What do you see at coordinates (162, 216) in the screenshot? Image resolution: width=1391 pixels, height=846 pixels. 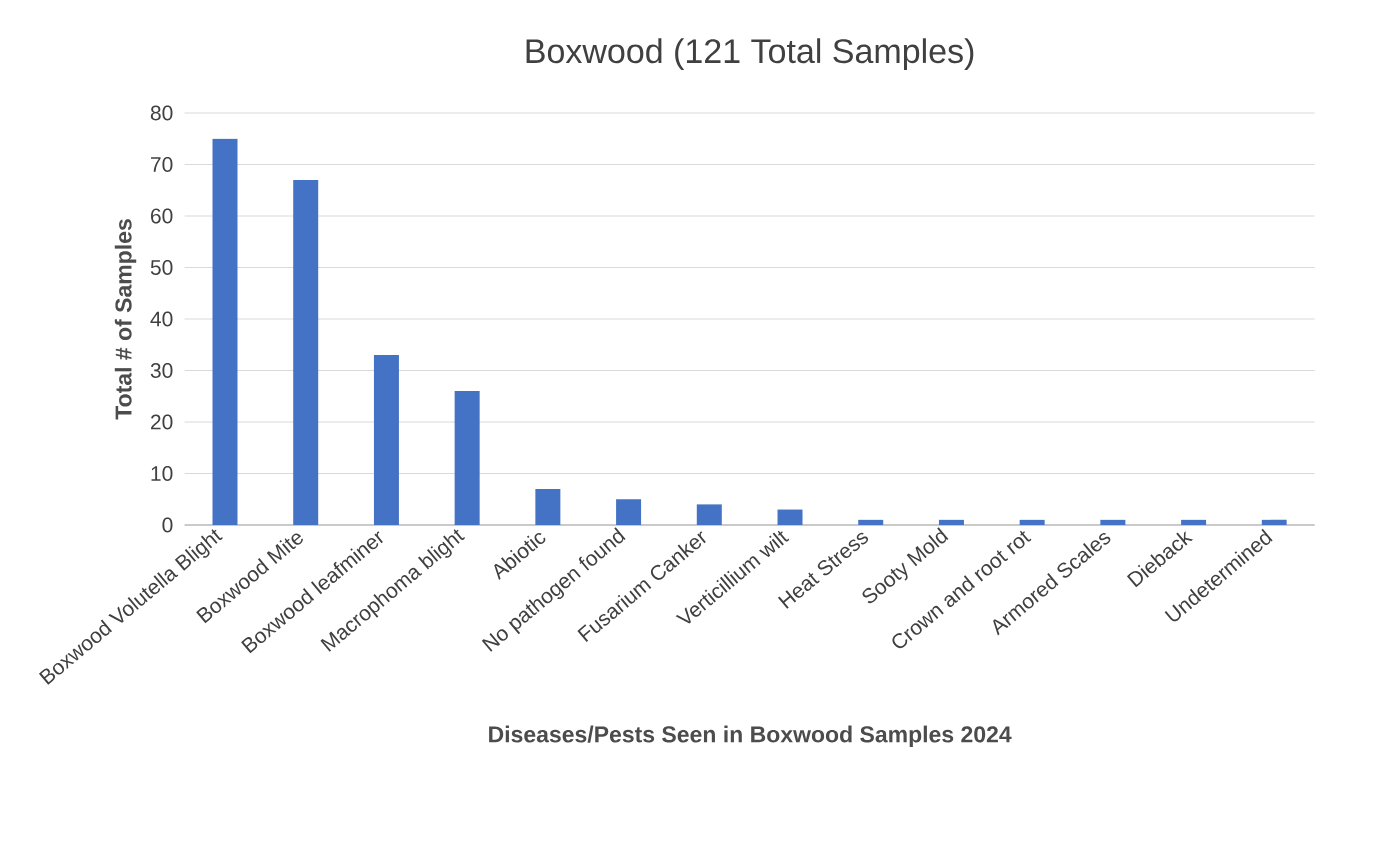 I see `y-tick-label: 60` at bounding box center [162, 216].